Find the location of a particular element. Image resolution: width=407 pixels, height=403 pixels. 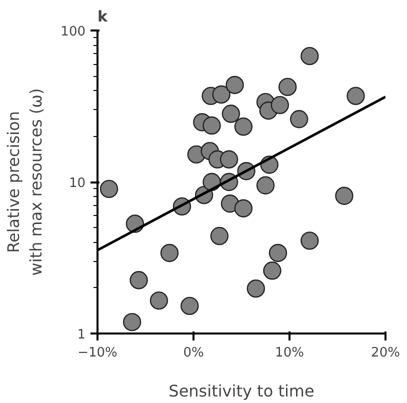

y-tick-label: 1 is located at coordinates (81, 335).